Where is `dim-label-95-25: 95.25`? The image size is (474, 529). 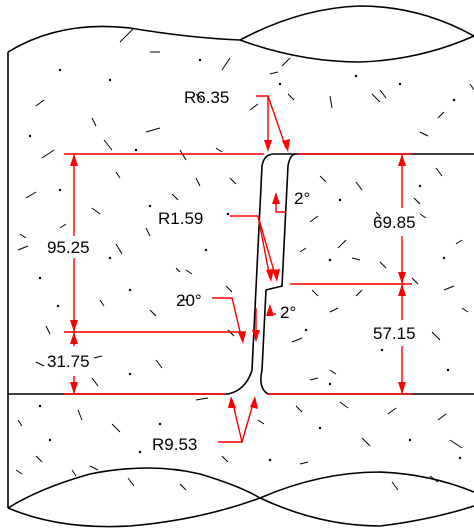 dim-label-95-25: 95.25 is located at coordinates (68, 247).